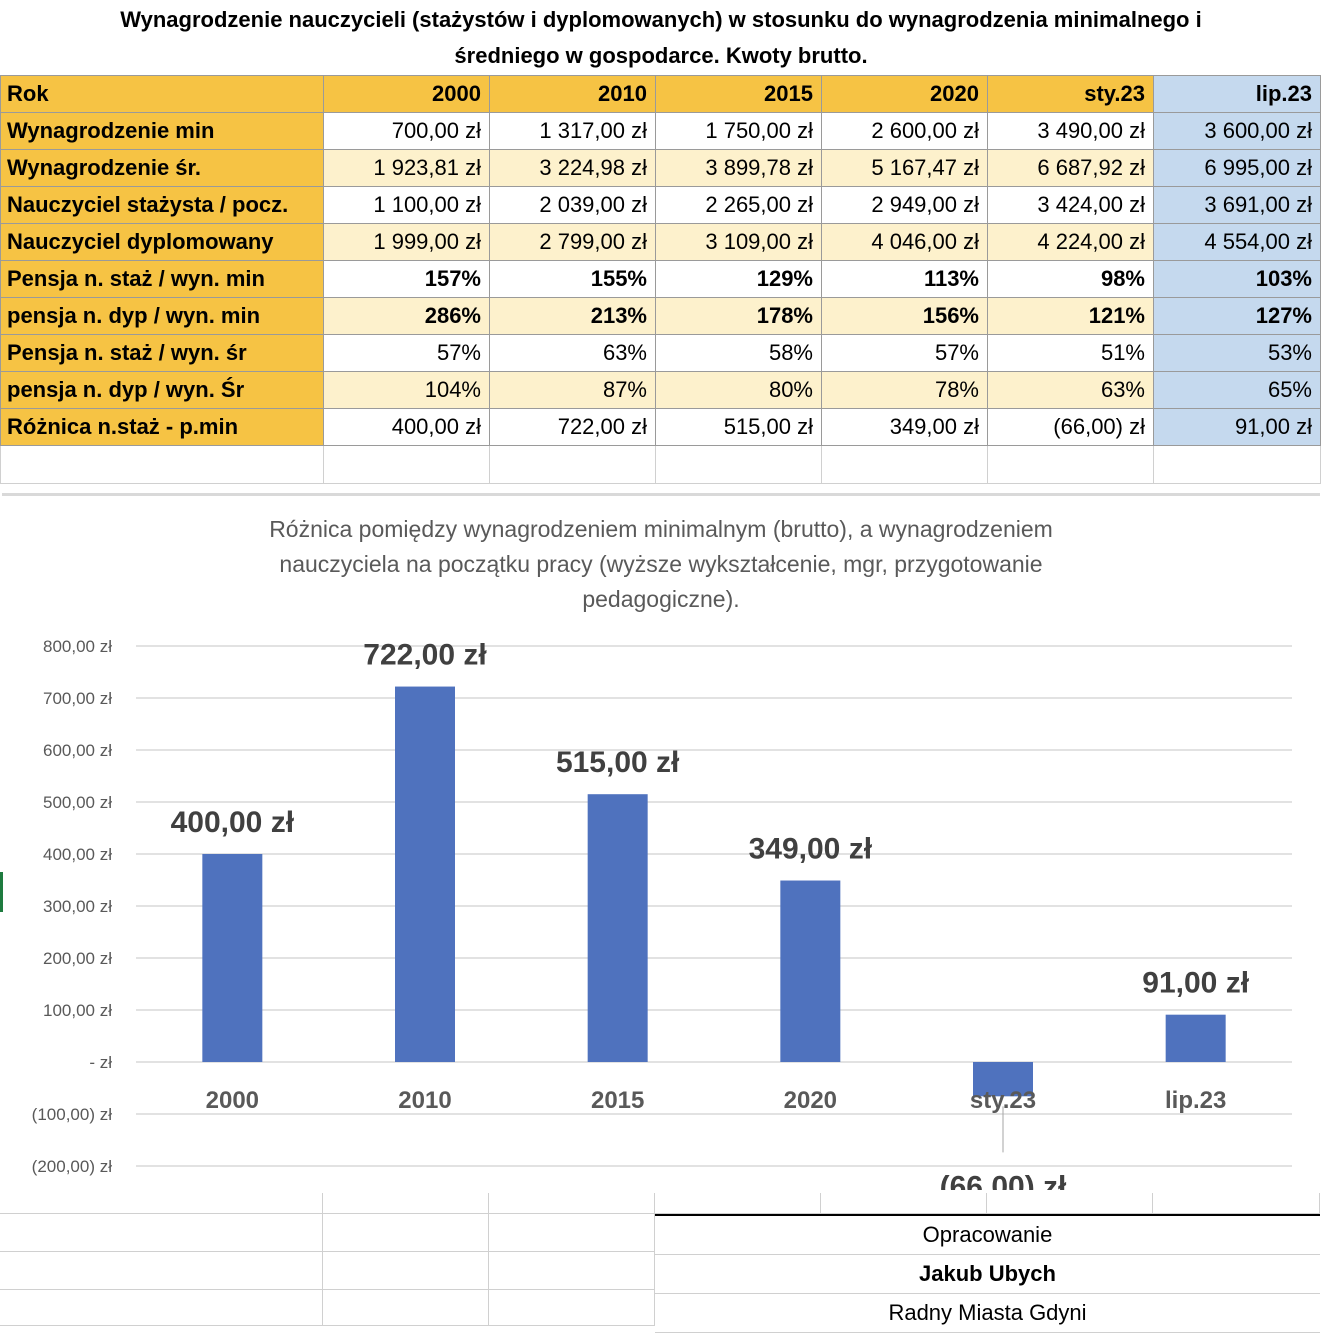 The height and width of the screenshot is (1333, 1322). What do you see at coordinates (987, 1313) in the screenshot?
I see `author-role: Radny Miasta Gdyni` at bounding box center [987, 1313].